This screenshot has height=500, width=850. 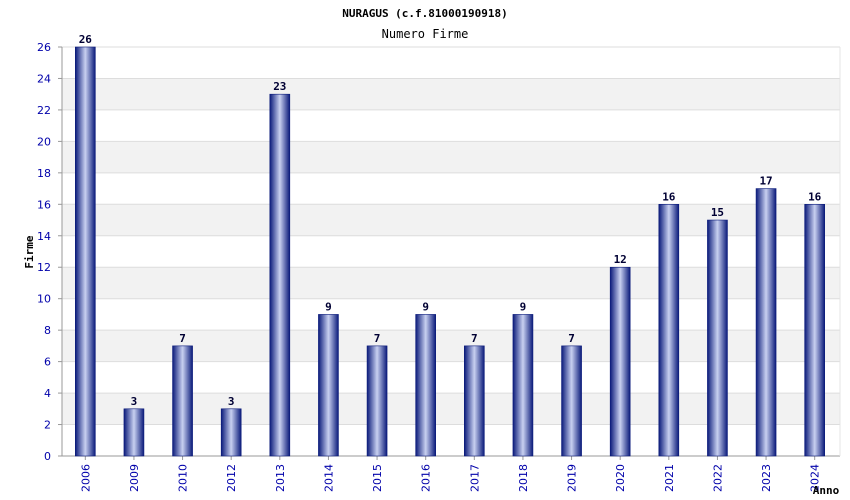 What do you see at coordinates (44, 267) in the screenshot?
I see `y-tick-label: 12` at bounding box center [44, 267].